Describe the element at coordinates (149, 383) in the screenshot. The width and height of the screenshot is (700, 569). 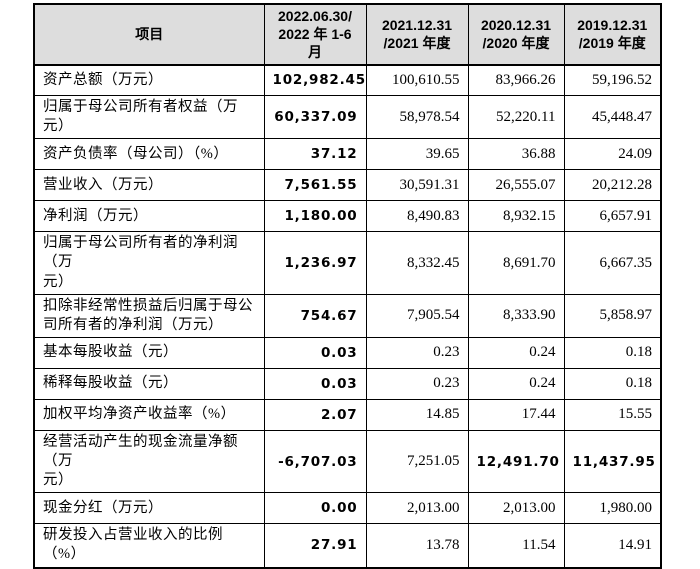
I see `row-label: 稀释每股收益（元）` at that location.